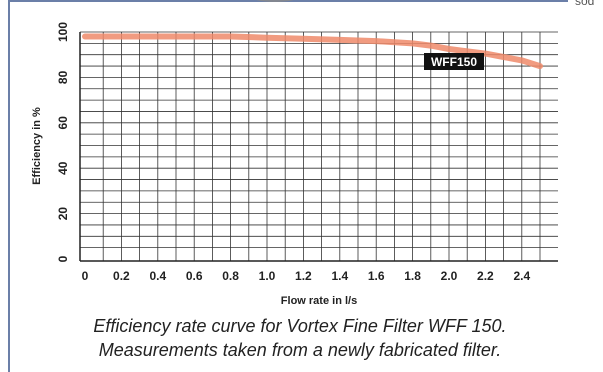 This screenshot has height=372, width=603. Describe the element at coordinates (63, 32) in the screenshot. I see `y-tick-label: 100` at that location.